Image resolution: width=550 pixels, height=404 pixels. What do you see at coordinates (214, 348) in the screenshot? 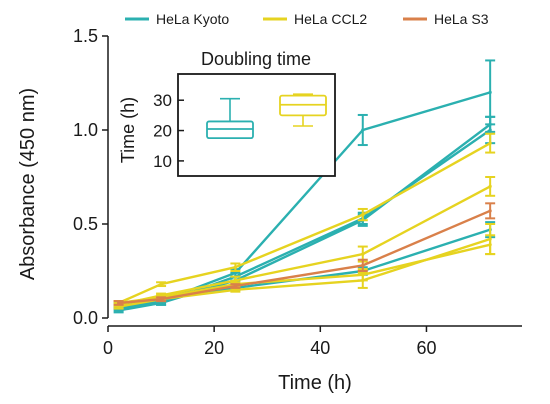
I see `x-tick-label: 20` at bounding box center [214, 348].